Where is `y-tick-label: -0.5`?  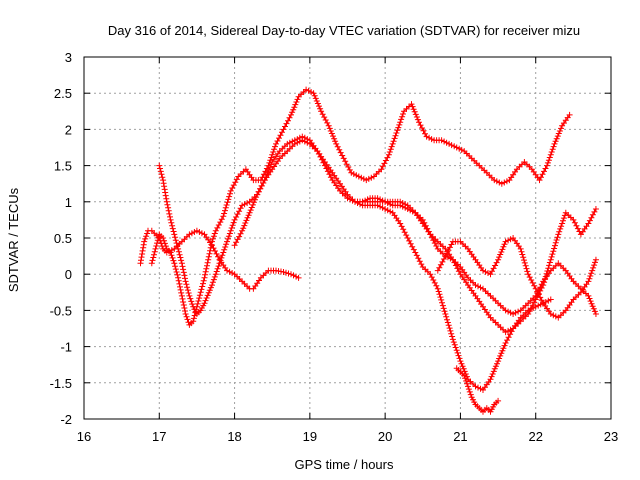 y-tick-label: -0.5 is located at coordinates (61, 310).